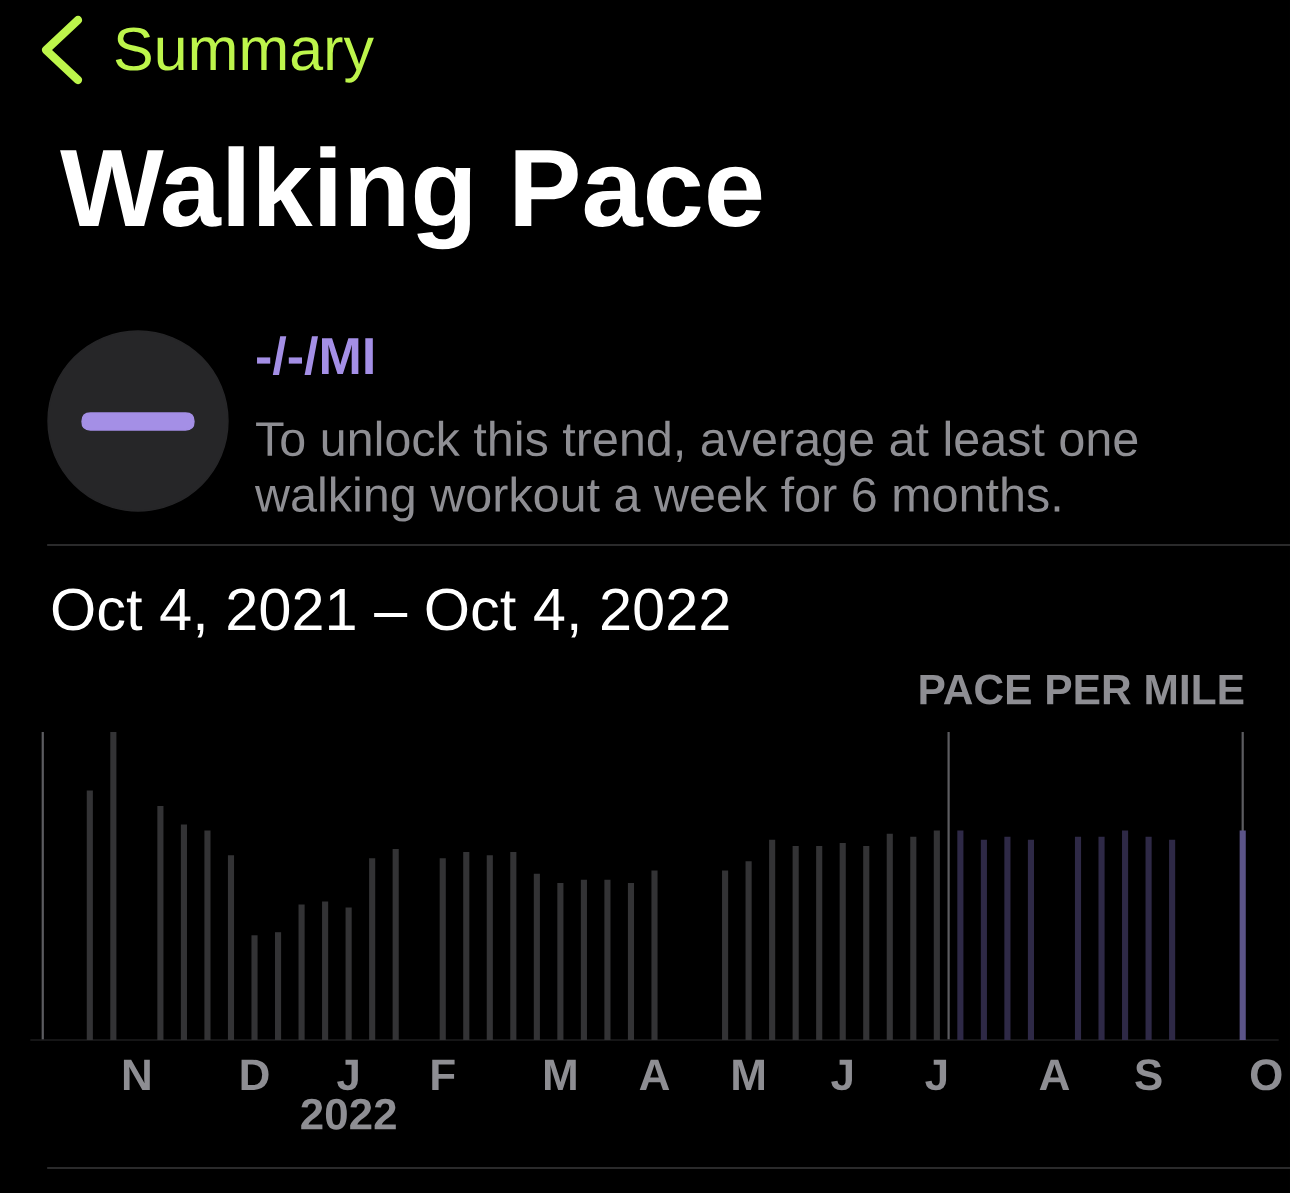 This screenshot has width=1290, height=1193. What do you see at coordinates (696, 471) in the screenshot?
I see `text: To unlock this trend, average at least one walking workout a week for 6 months.` at bounding box center [696, 471].